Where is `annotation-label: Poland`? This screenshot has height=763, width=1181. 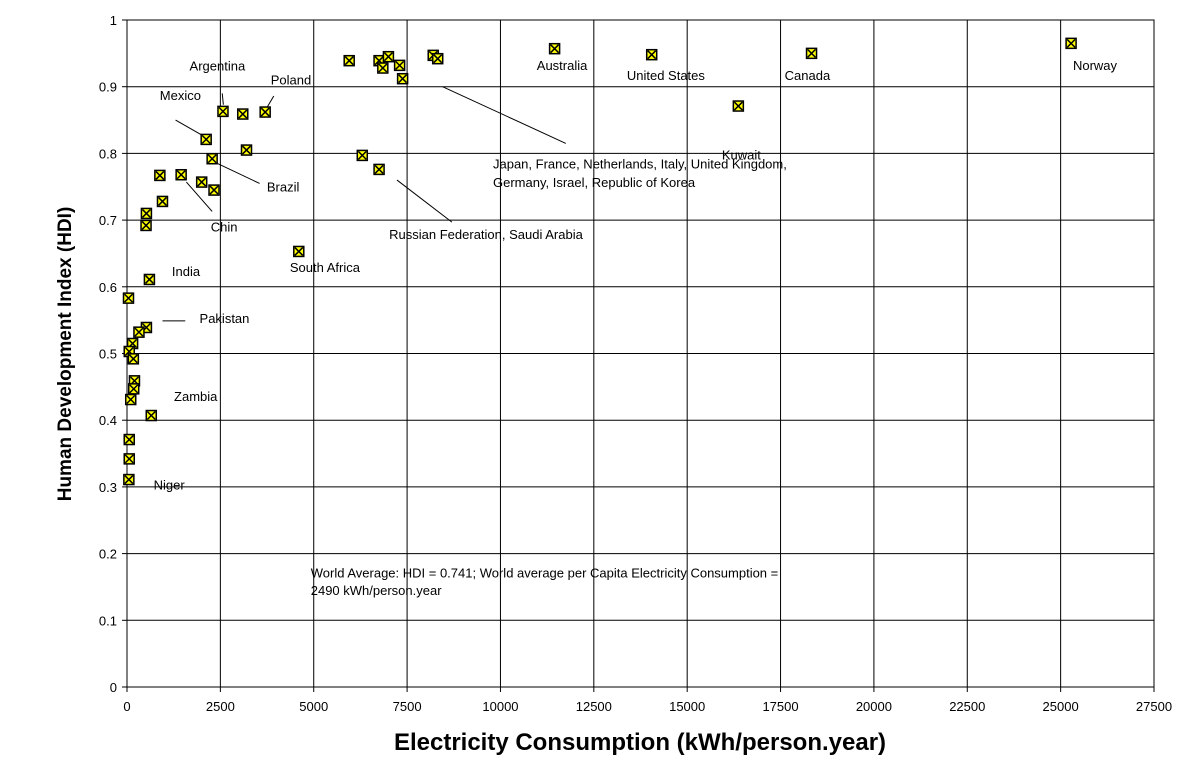 annotation-label: Poland is located at coordinates (291, 80).